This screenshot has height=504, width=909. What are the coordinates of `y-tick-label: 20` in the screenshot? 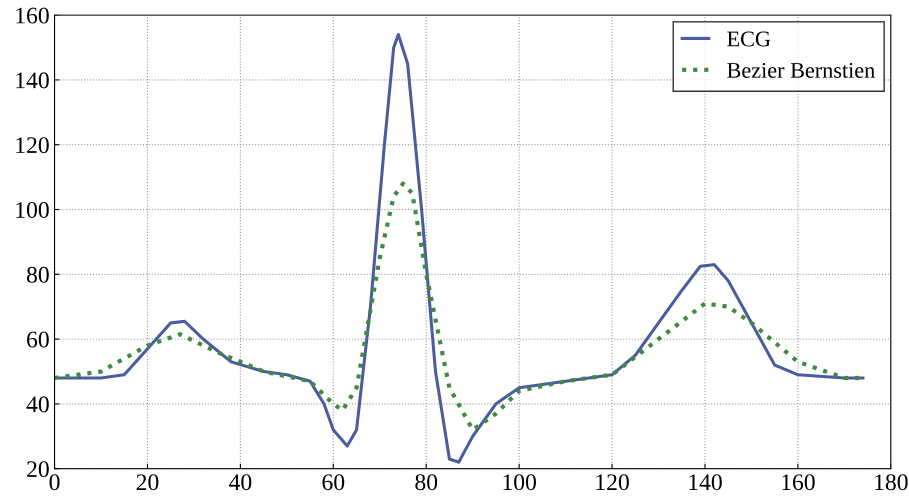 It's located at (38, 469).